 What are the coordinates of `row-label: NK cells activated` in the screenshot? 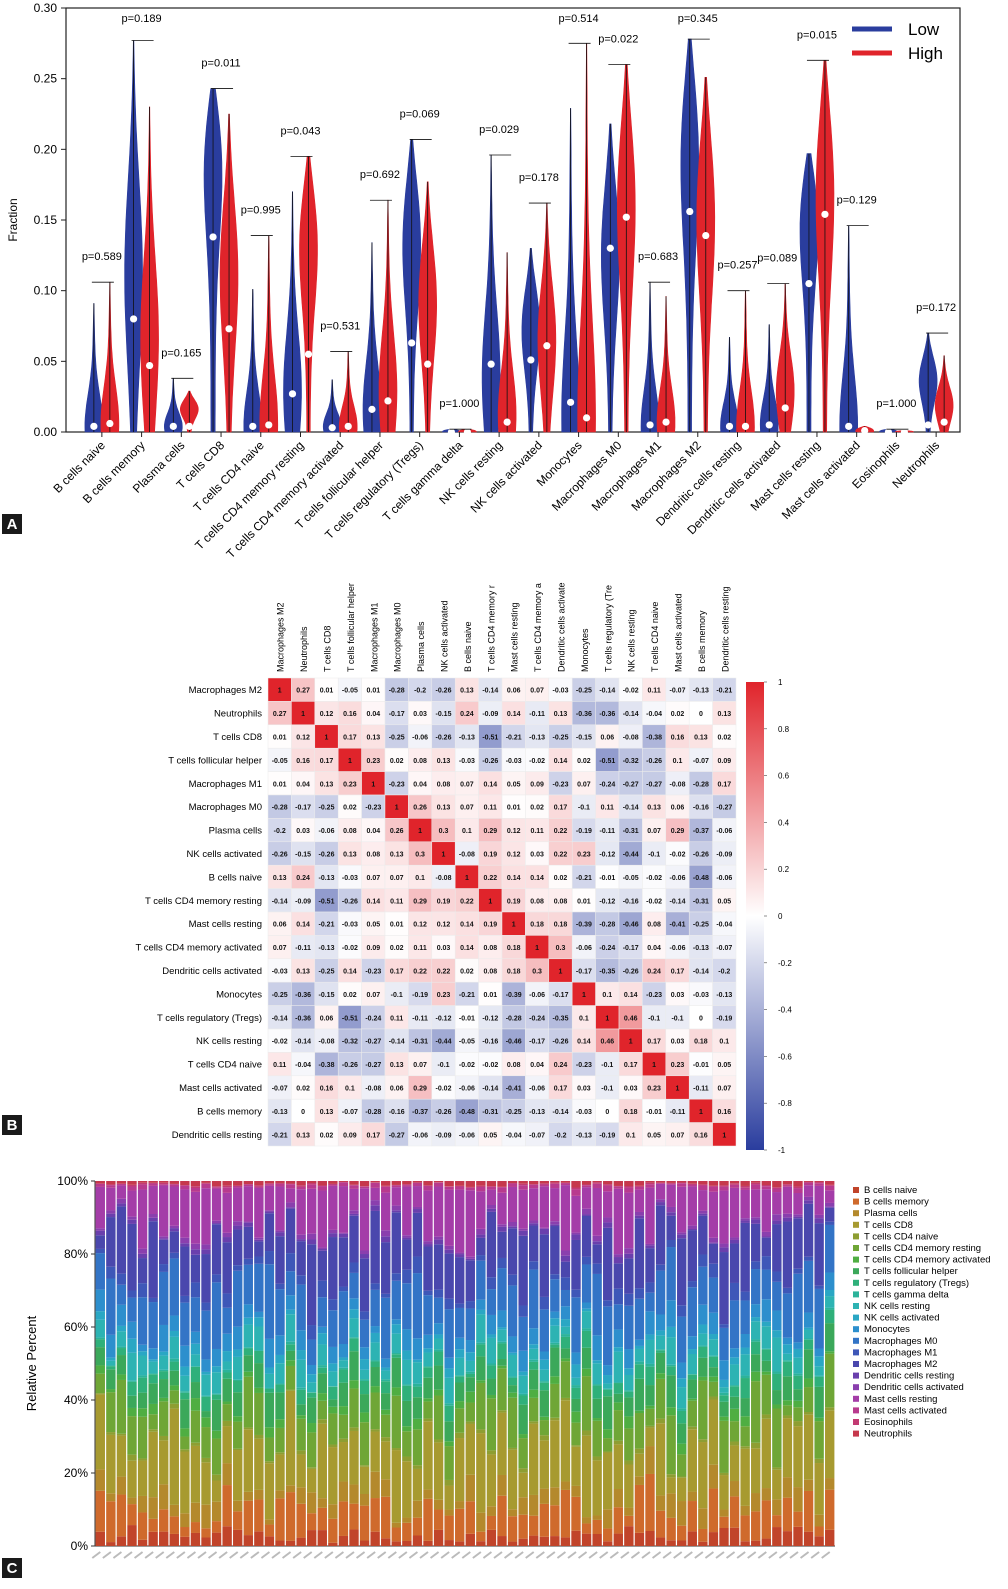 It's located at (224, 854).